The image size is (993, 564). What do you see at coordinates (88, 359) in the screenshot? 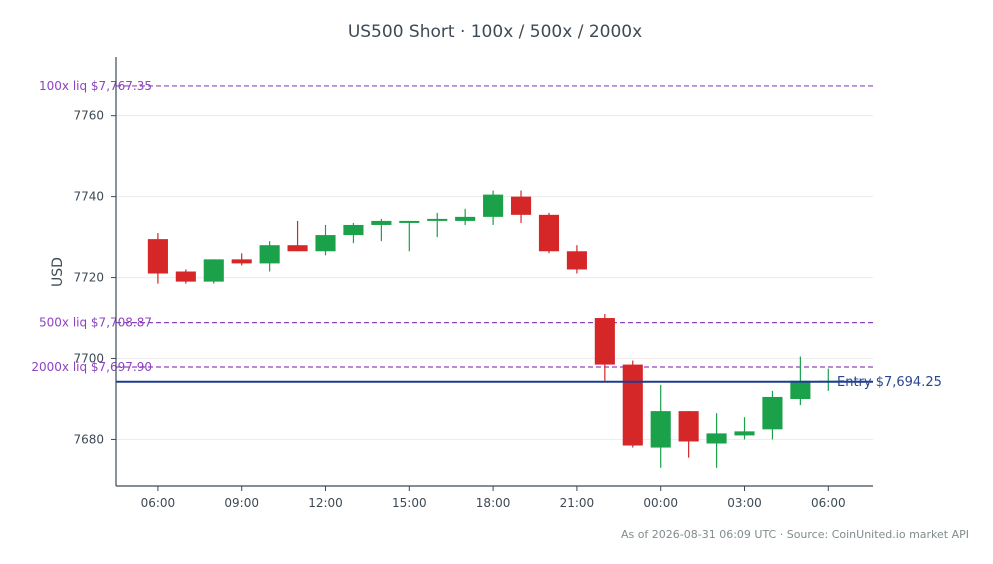
I see `y-tick-label-1: 7700` at bounding box center [88, 359].